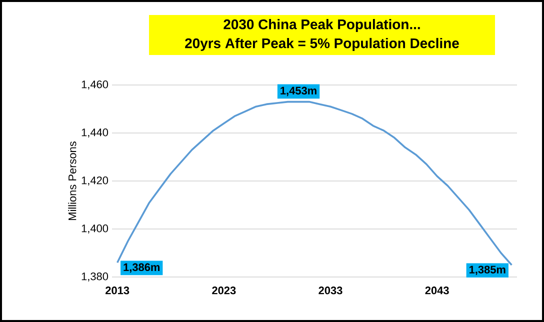  What do you see at coordinates (95, 181) in the screenshot?
I see `y-tick-label: 1,420` at bounding box center [95, 181].